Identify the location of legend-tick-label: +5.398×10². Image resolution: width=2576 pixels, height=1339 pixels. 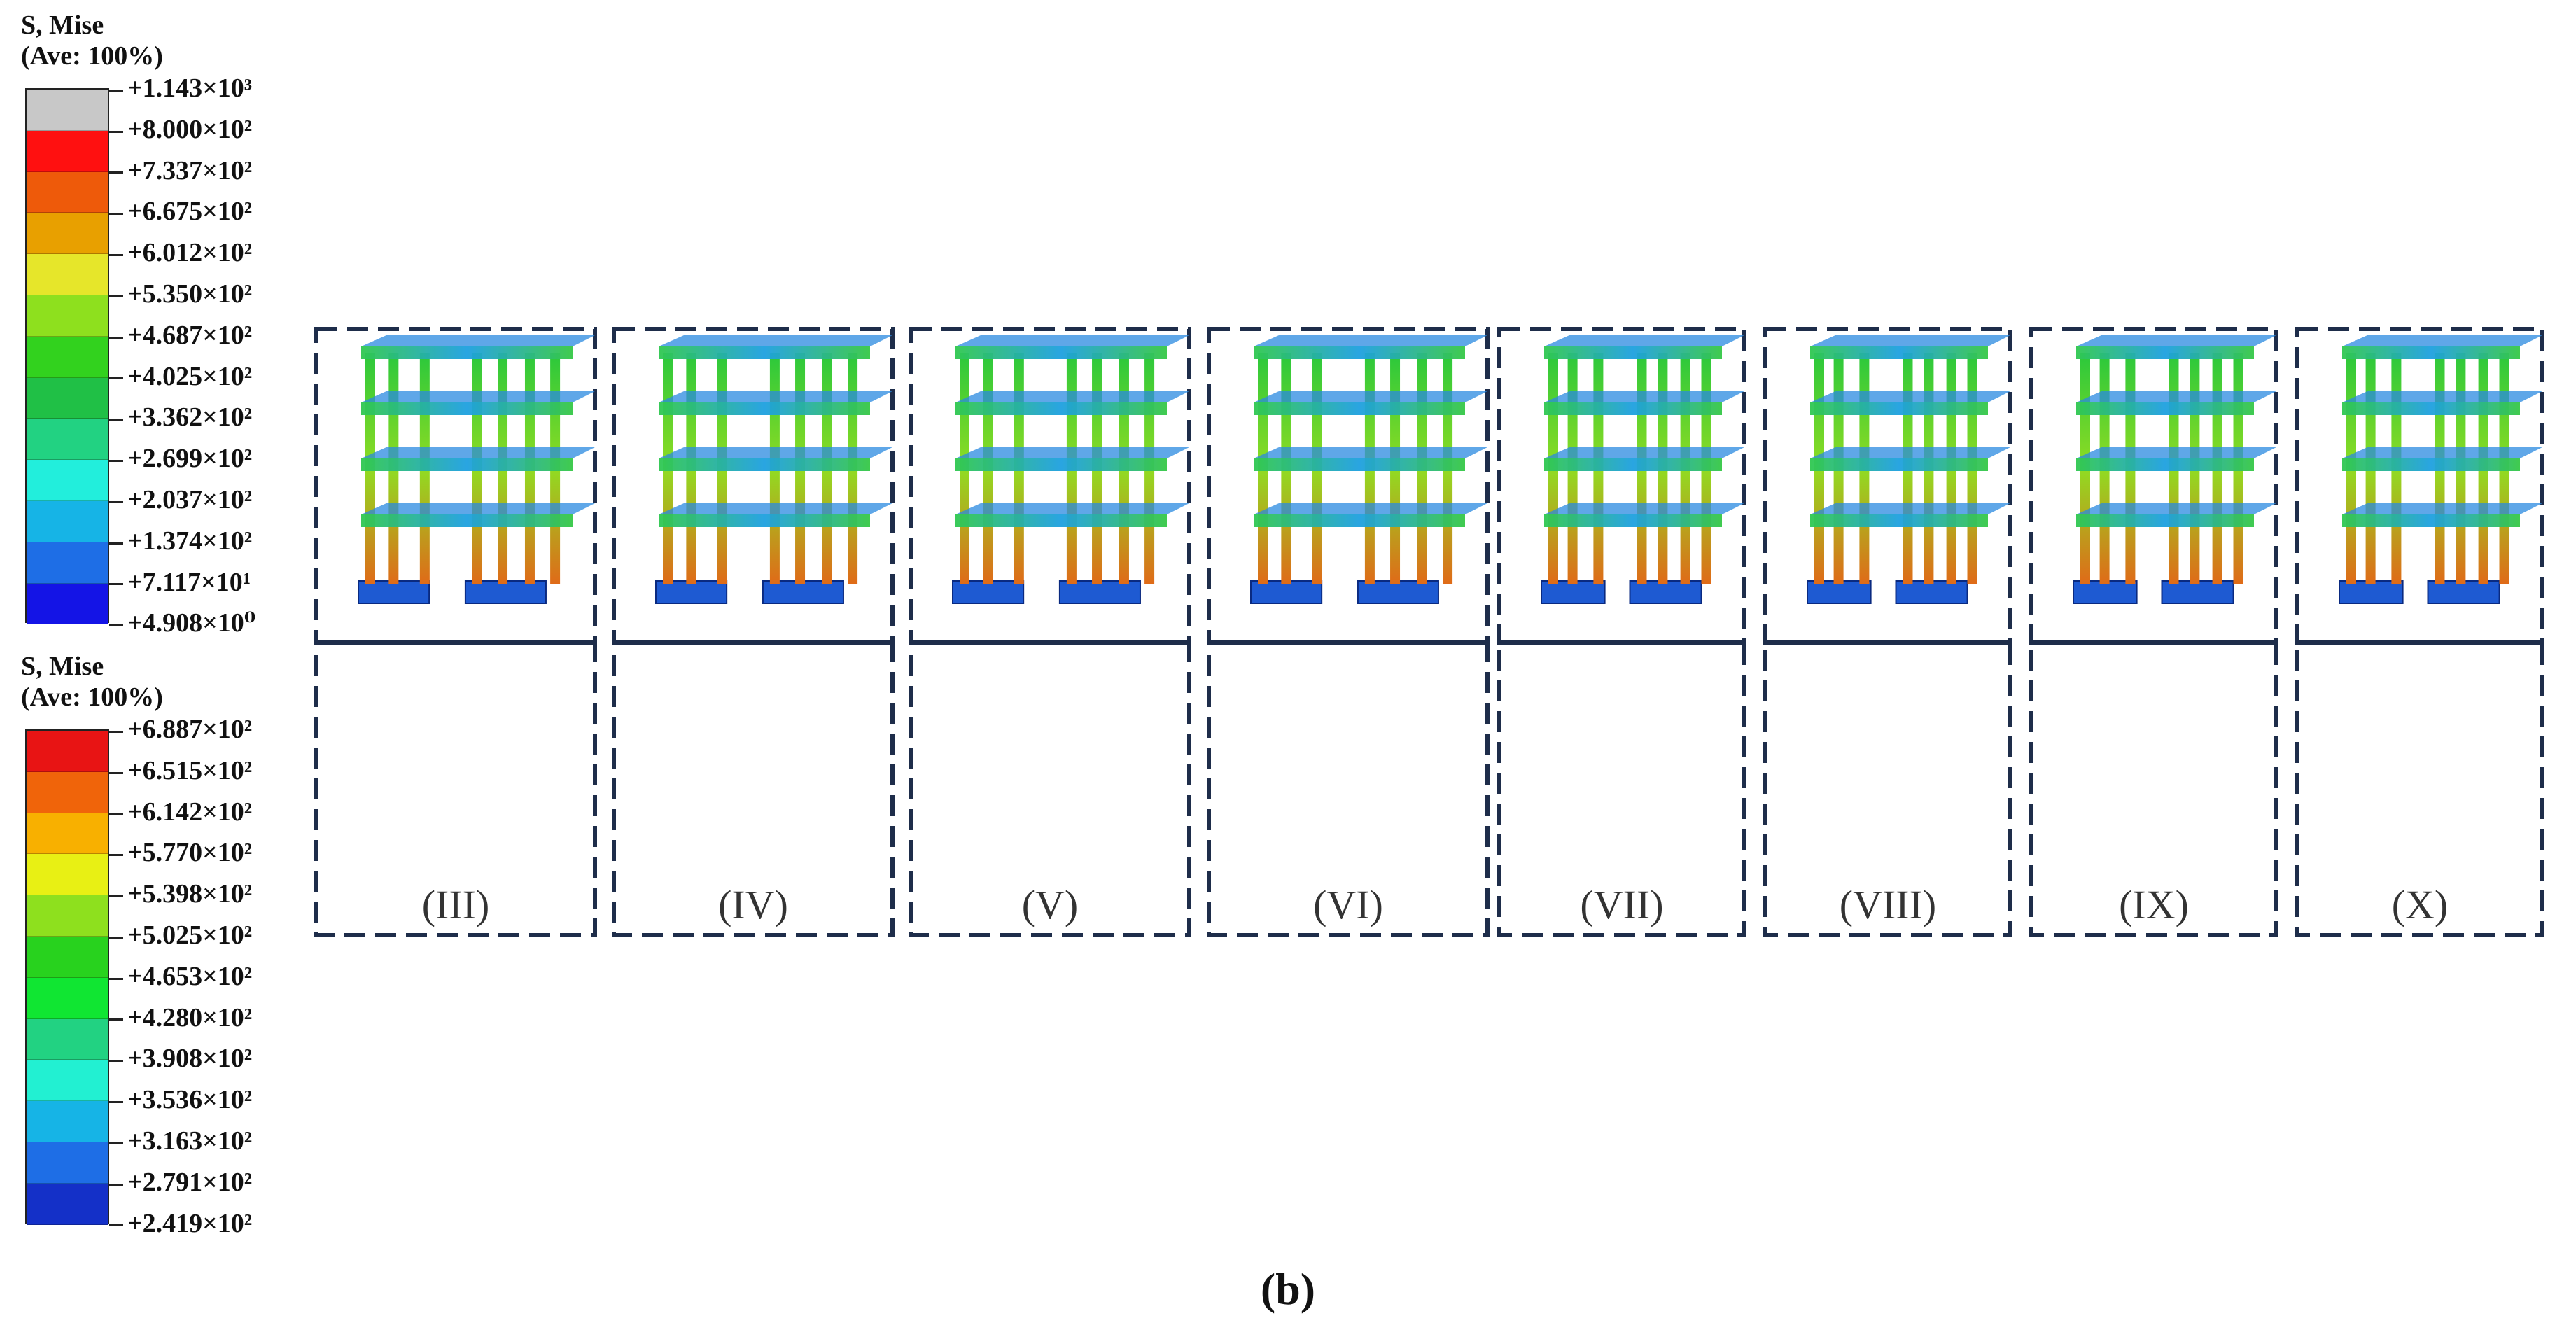
(180, 894).